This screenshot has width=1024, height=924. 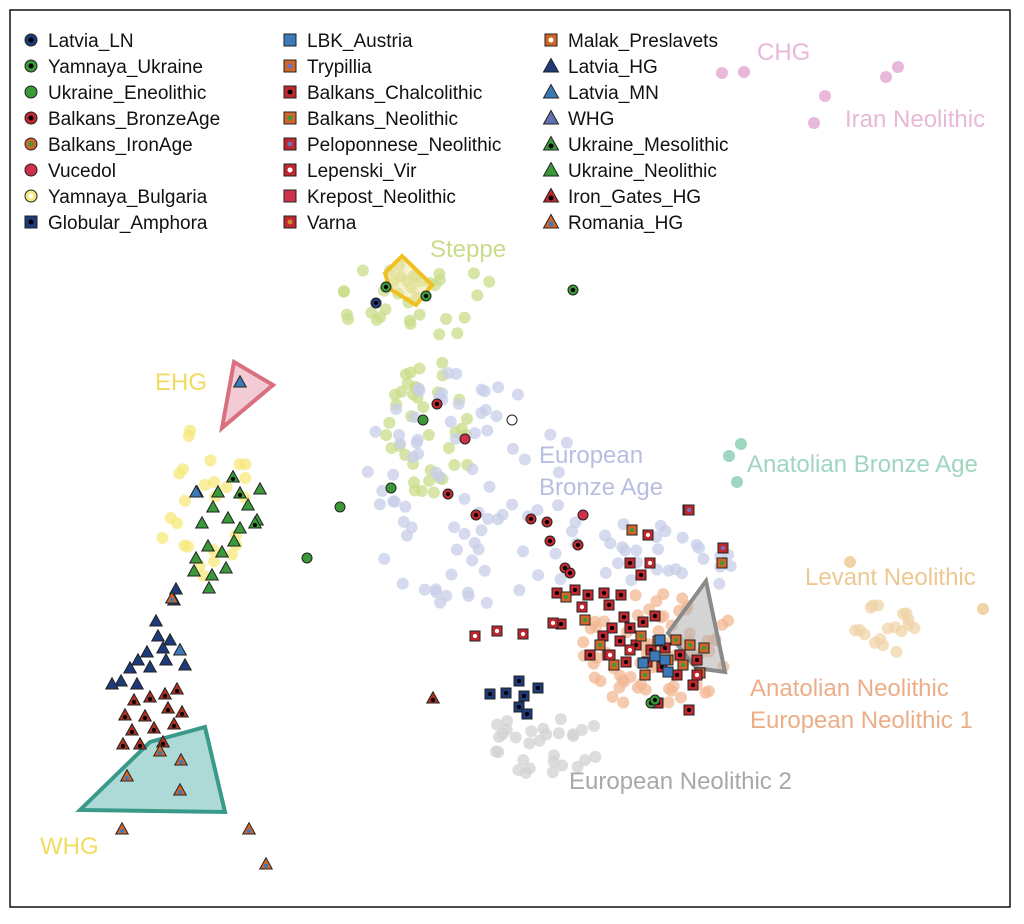 I want to click on region-label-levant-neolithic: Levant Neolithic, so click(x=890, y=577).